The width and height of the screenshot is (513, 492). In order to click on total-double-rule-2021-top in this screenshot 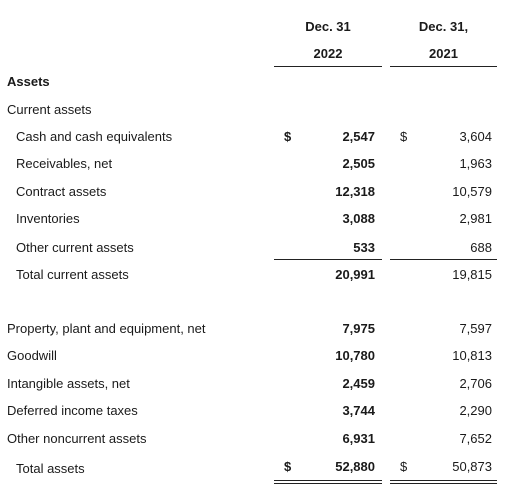, I will do `click(443, 480)`.